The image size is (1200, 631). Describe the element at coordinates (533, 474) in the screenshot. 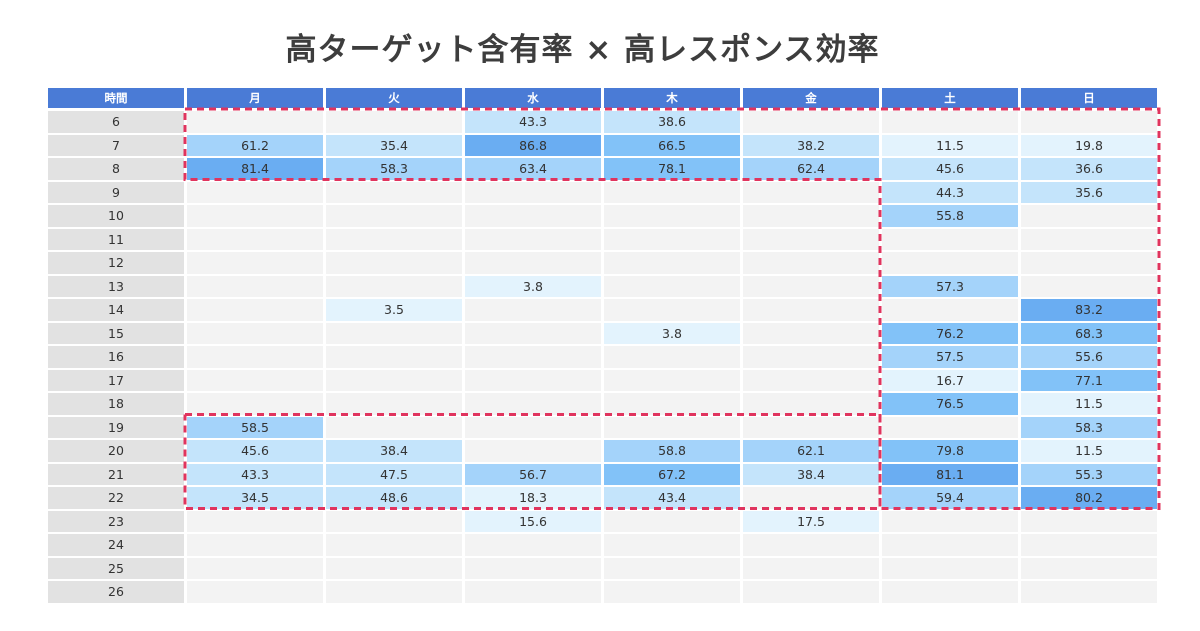

I see `heat-cell: 56.7` at that location.